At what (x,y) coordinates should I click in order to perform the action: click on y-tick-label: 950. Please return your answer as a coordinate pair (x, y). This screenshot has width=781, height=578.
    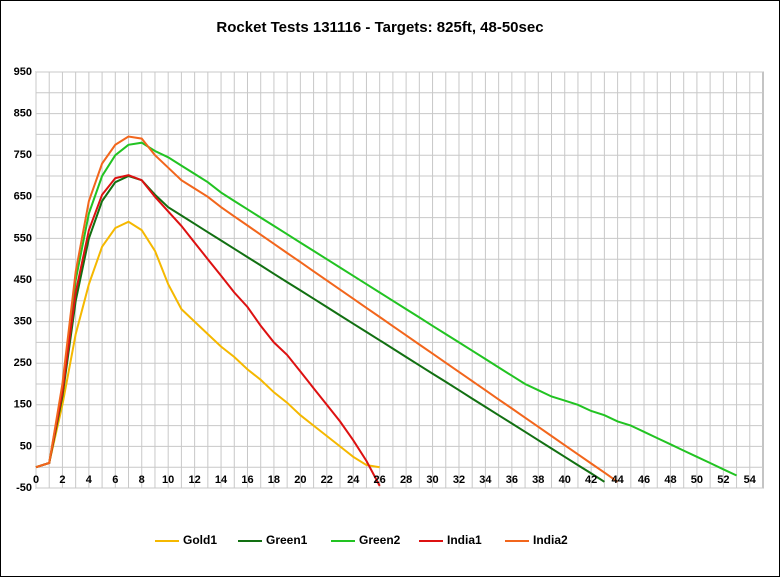
    Looking at the image, I should click on (23, 72).